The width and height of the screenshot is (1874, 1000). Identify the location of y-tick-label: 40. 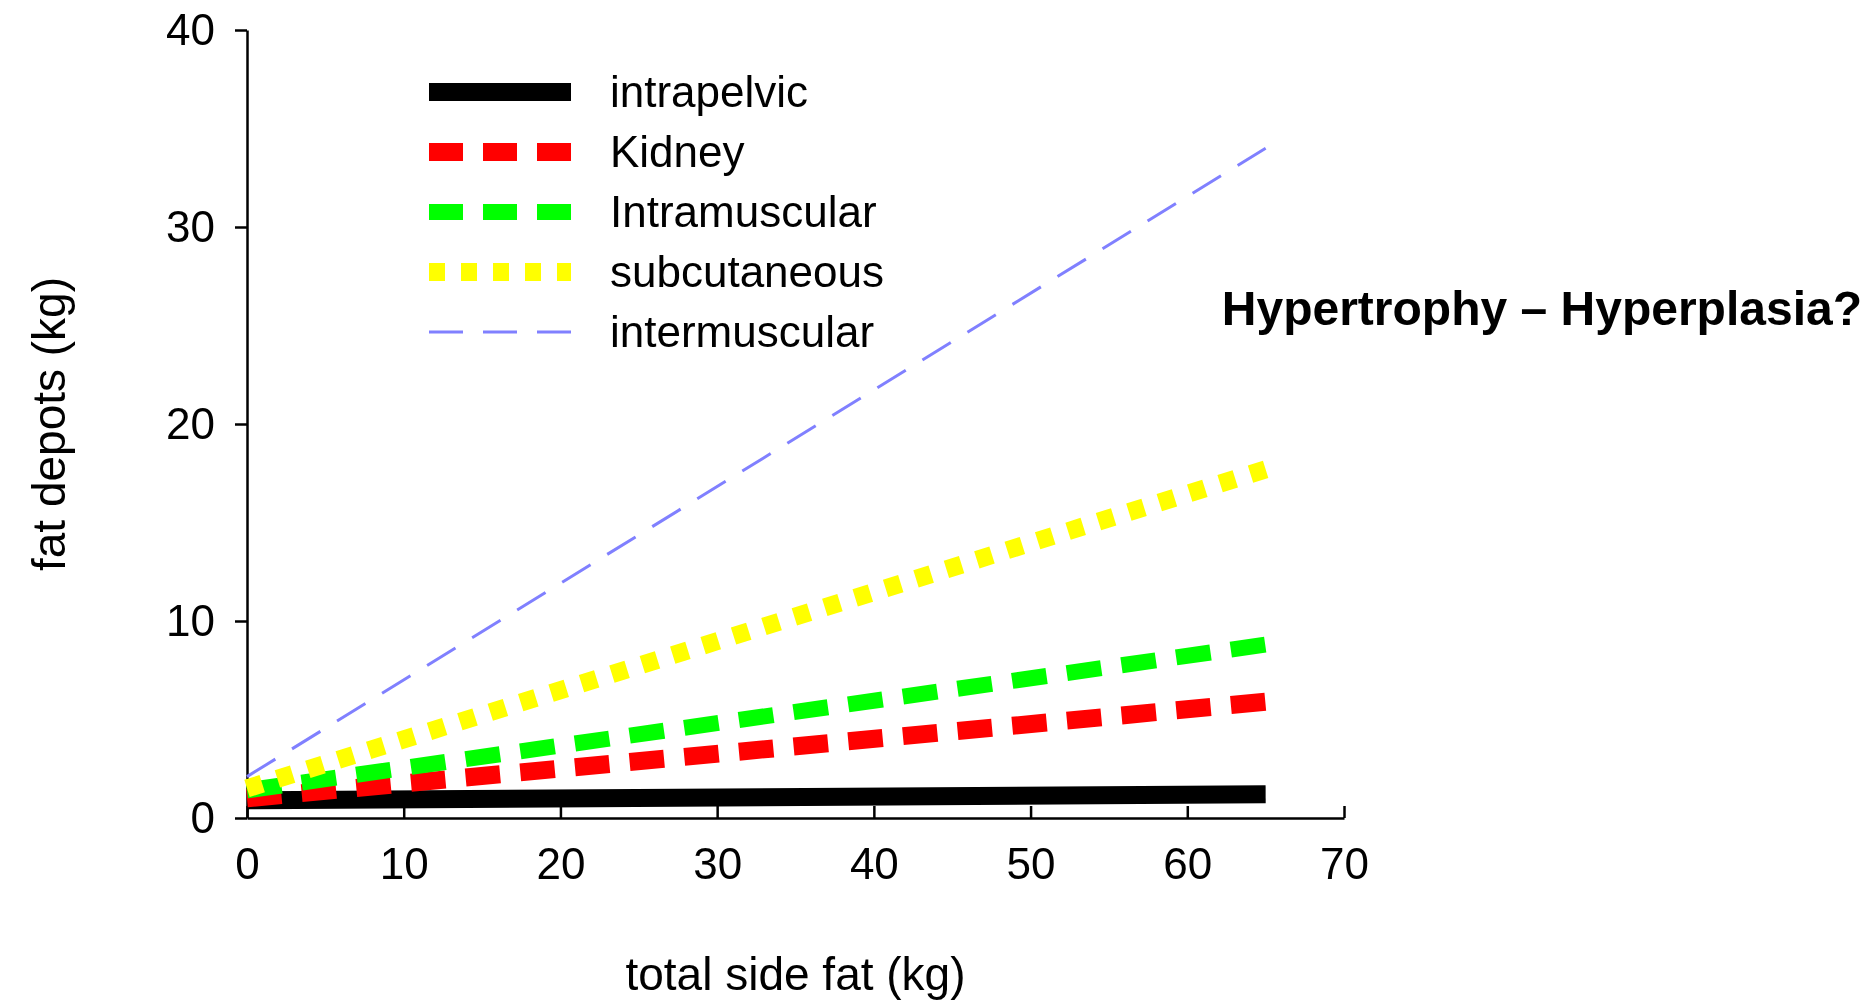
(190, 29).